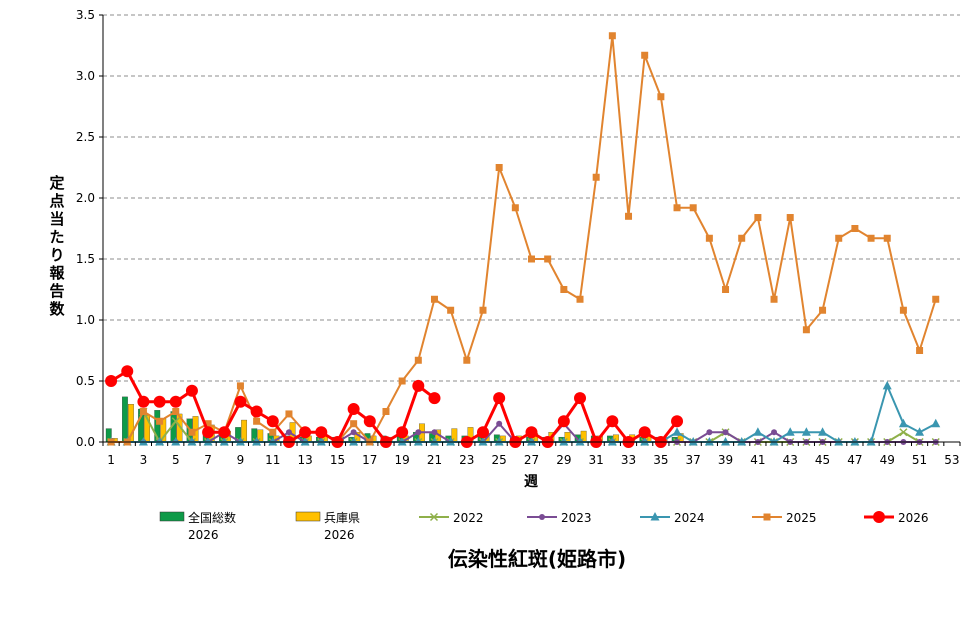 This screenshot has height=637, width=976. What do you see at coordinates (628, 460) in the screenshot?
I see `x-tick-label: 33` at bounding box center [628, 460].